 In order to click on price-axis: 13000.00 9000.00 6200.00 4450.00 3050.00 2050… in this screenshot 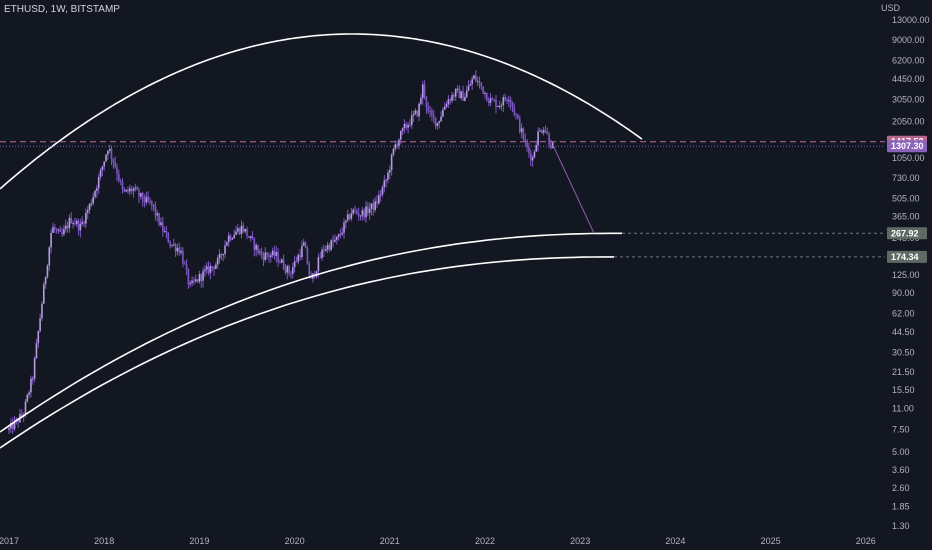, I will do `click(911, 273)`.